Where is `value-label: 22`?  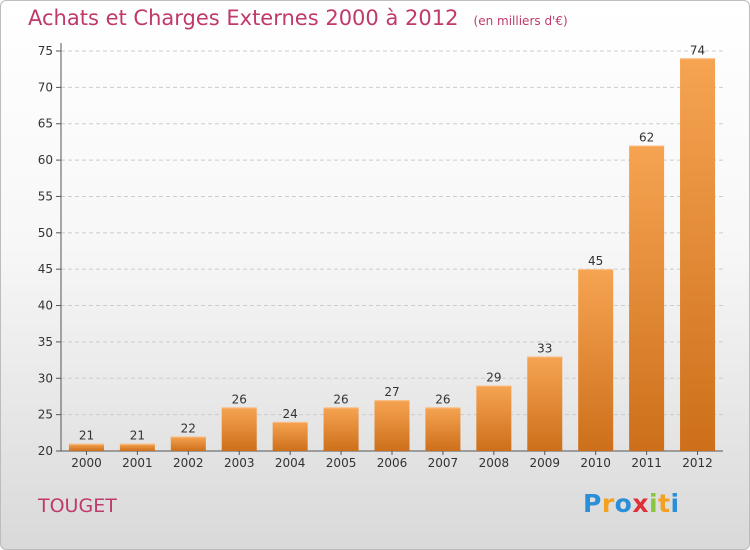 value-label: 22 is located at coordinates (188, 428).